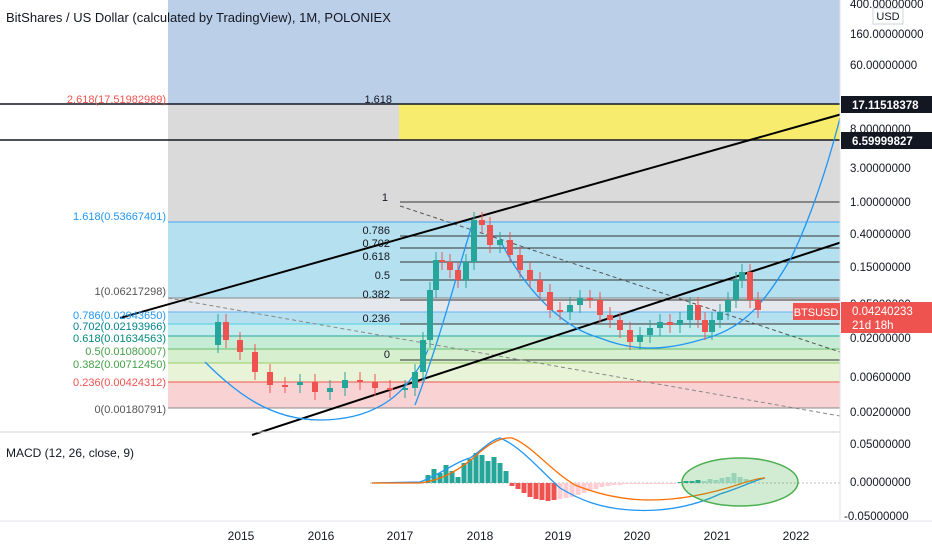 The height and width of the screenshot is (550, 932). What do you see at coordinates (558, 536) in the screenshot?
I see `time-tick: 2019` at bounding box center [558, 536].